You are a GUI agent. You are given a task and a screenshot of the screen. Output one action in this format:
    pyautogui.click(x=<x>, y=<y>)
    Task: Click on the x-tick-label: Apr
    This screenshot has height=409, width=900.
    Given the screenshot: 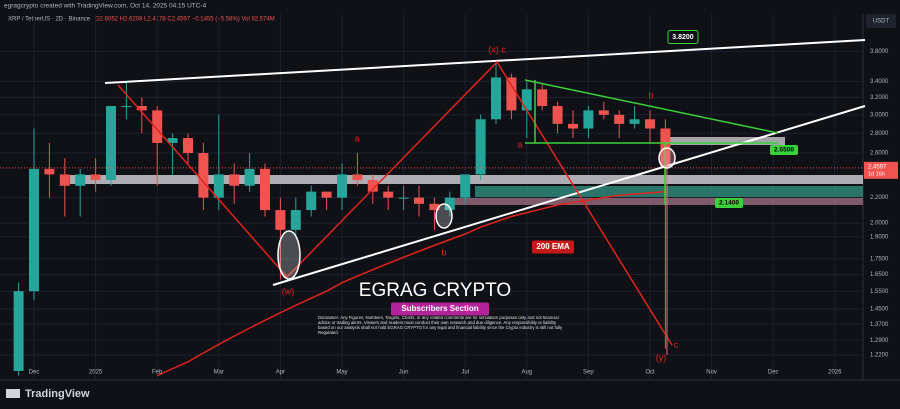 What is the action you would take?
    pyautogui.click(x=280, y=373)
    